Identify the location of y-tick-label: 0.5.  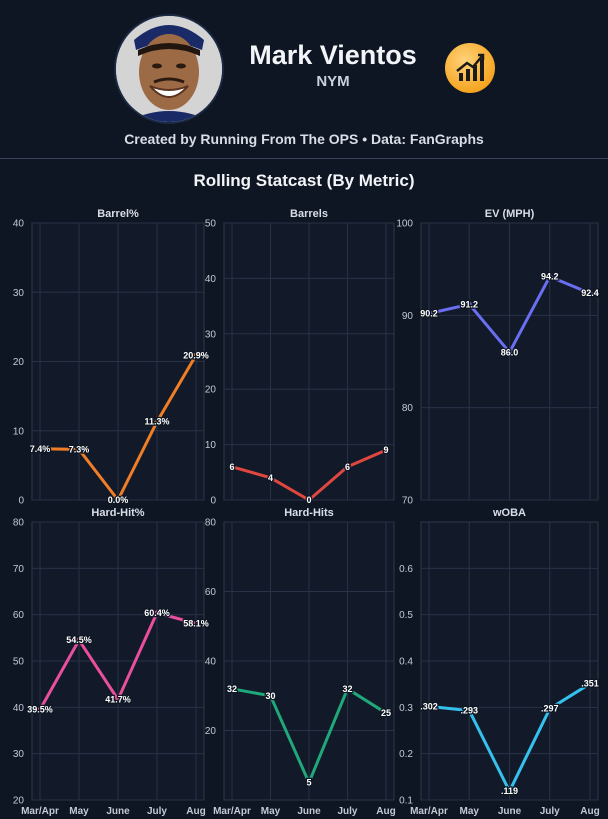
(406, 615).